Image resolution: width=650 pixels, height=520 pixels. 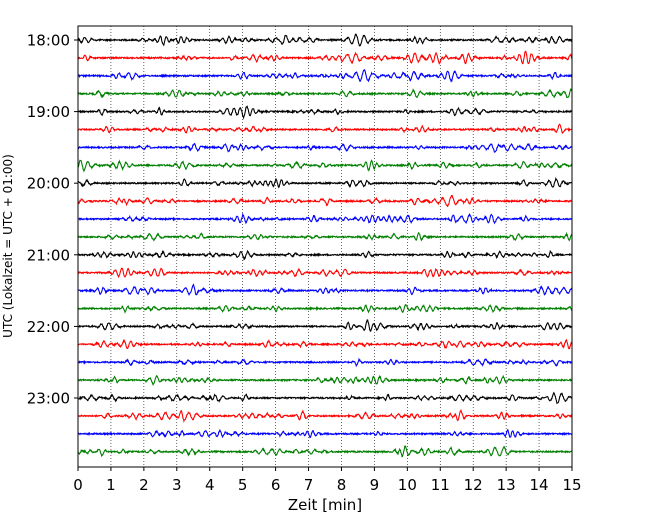 I want to click on x-axis-label: Zeit [min], so click(x=325, y=505).